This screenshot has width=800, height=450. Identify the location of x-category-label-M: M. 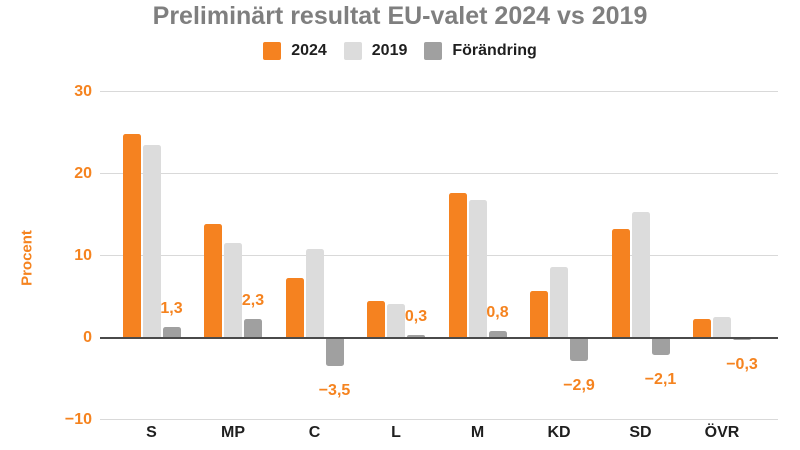
(477, 432).